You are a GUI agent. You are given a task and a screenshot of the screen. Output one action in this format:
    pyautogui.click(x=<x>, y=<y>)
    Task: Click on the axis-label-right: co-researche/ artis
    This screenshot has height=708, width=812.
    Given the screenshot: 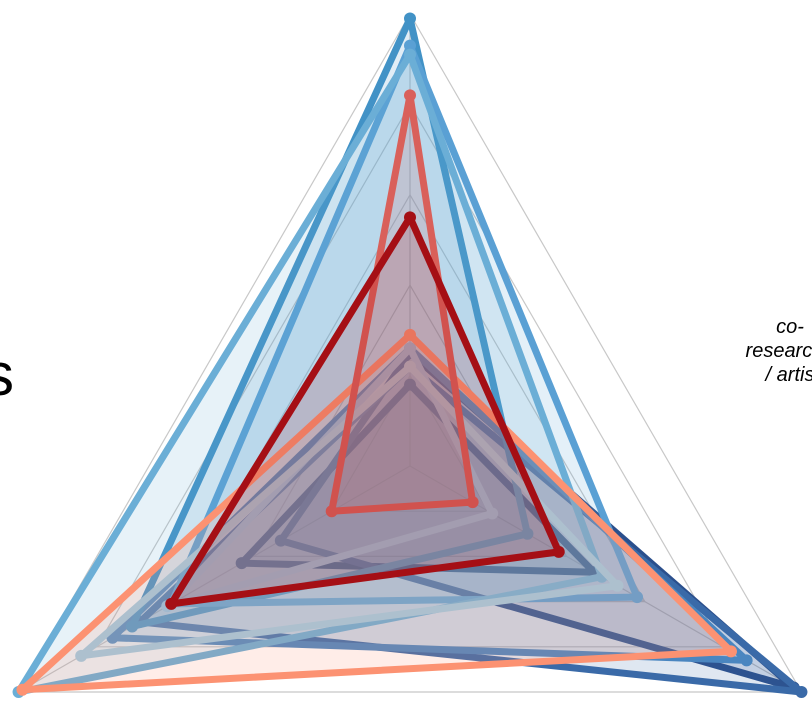 What is the action you would take?
    pyautogui.click(x=779, y=351)
    